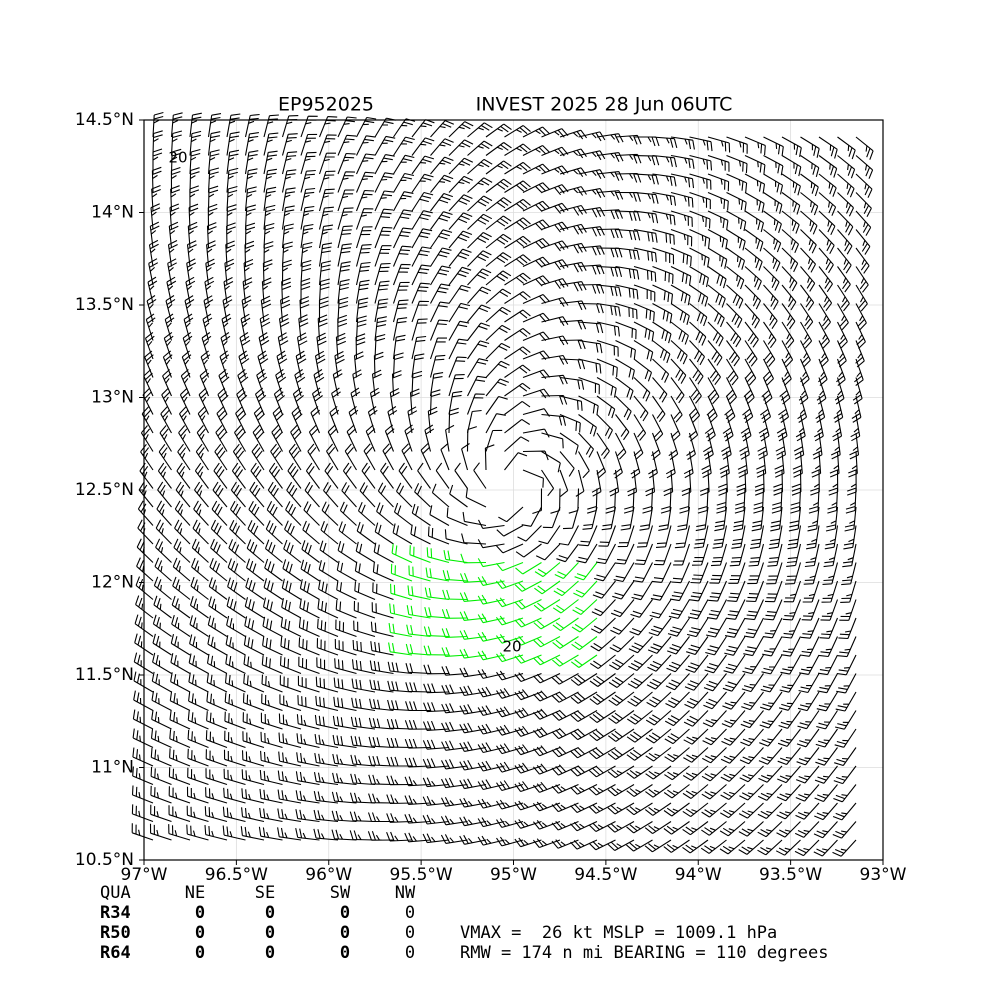 Image resolution: width=1000 pixels, height=1000 pixels. What do you see at coordinates (604, 105) in the screenshot?
I see `title-right: INVEST 2025 28 Jun 06UTC` at bounding box center [604, 105].